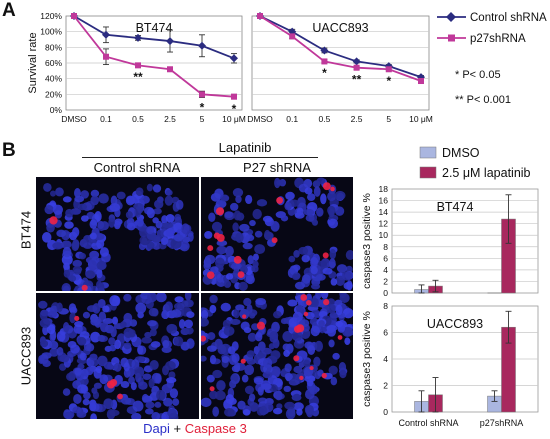  I want to click on y-axis-label: Survival rate, so click(33, 62).